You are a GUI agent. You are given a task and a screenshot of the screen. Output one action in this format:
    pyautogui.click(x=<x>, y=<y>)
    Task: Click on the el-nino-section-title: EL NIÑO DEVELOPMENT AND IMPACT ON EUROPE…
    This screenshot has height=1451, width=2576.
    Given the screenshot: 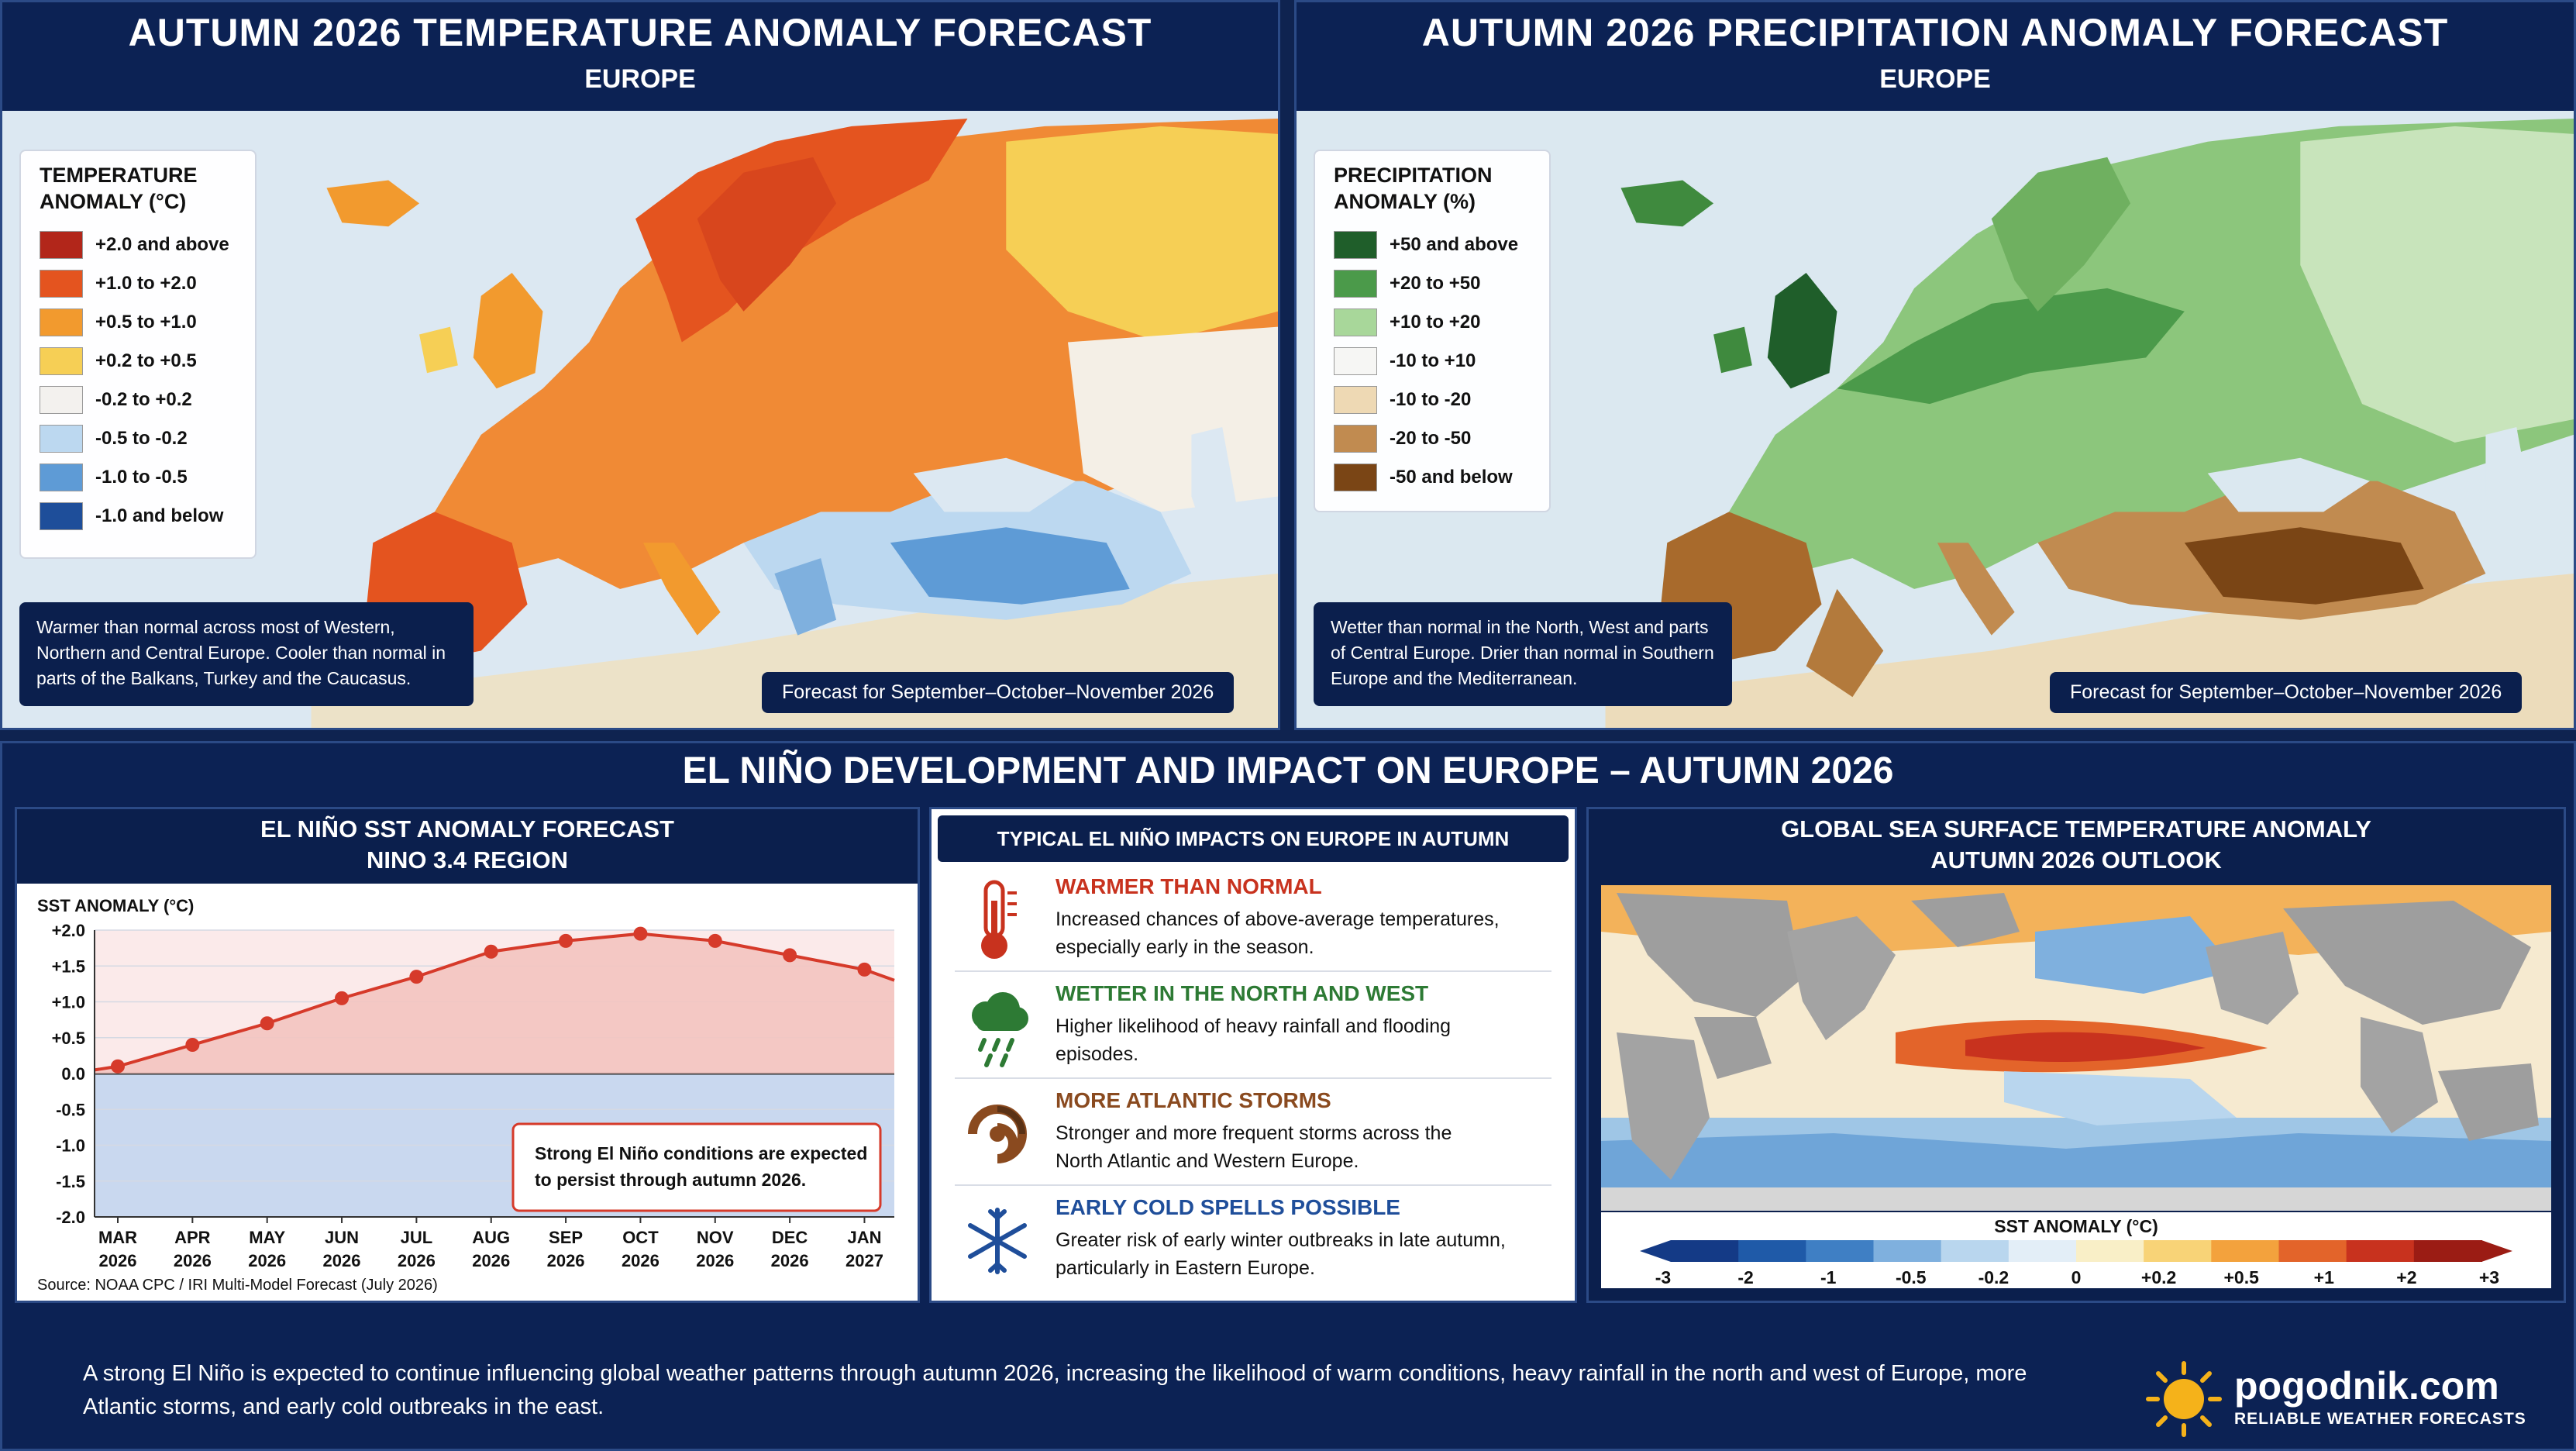 What is the action you would take?
    pyautogui.click(x=1288, y=771)
    